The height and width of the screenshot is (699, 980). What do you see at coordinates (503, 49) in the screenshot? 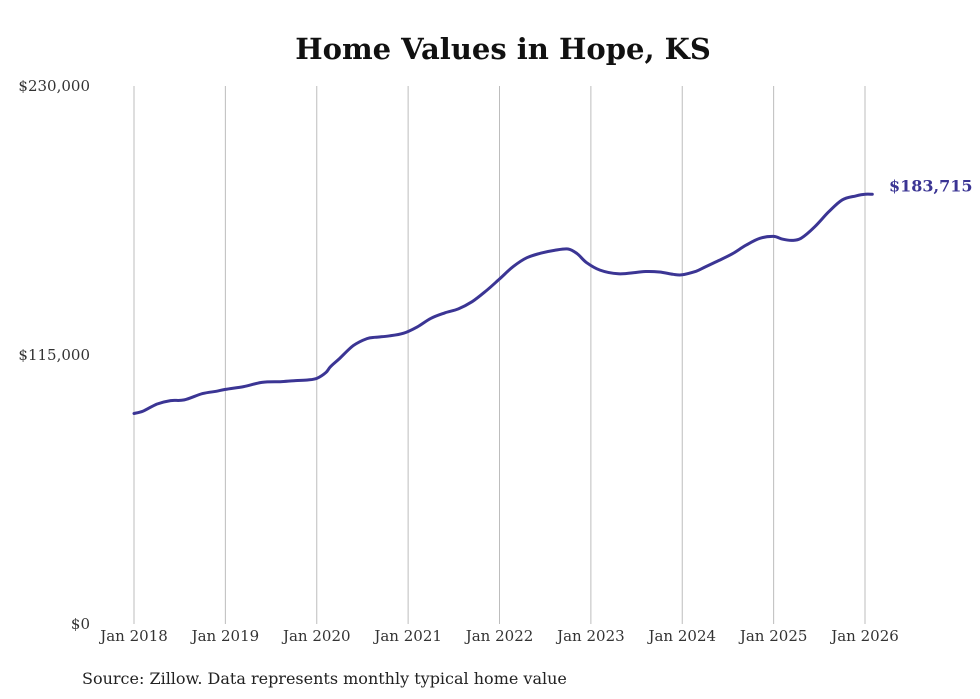
I see `chart-title: Home Values in Hope, KS` at bounding box center [503, 49].